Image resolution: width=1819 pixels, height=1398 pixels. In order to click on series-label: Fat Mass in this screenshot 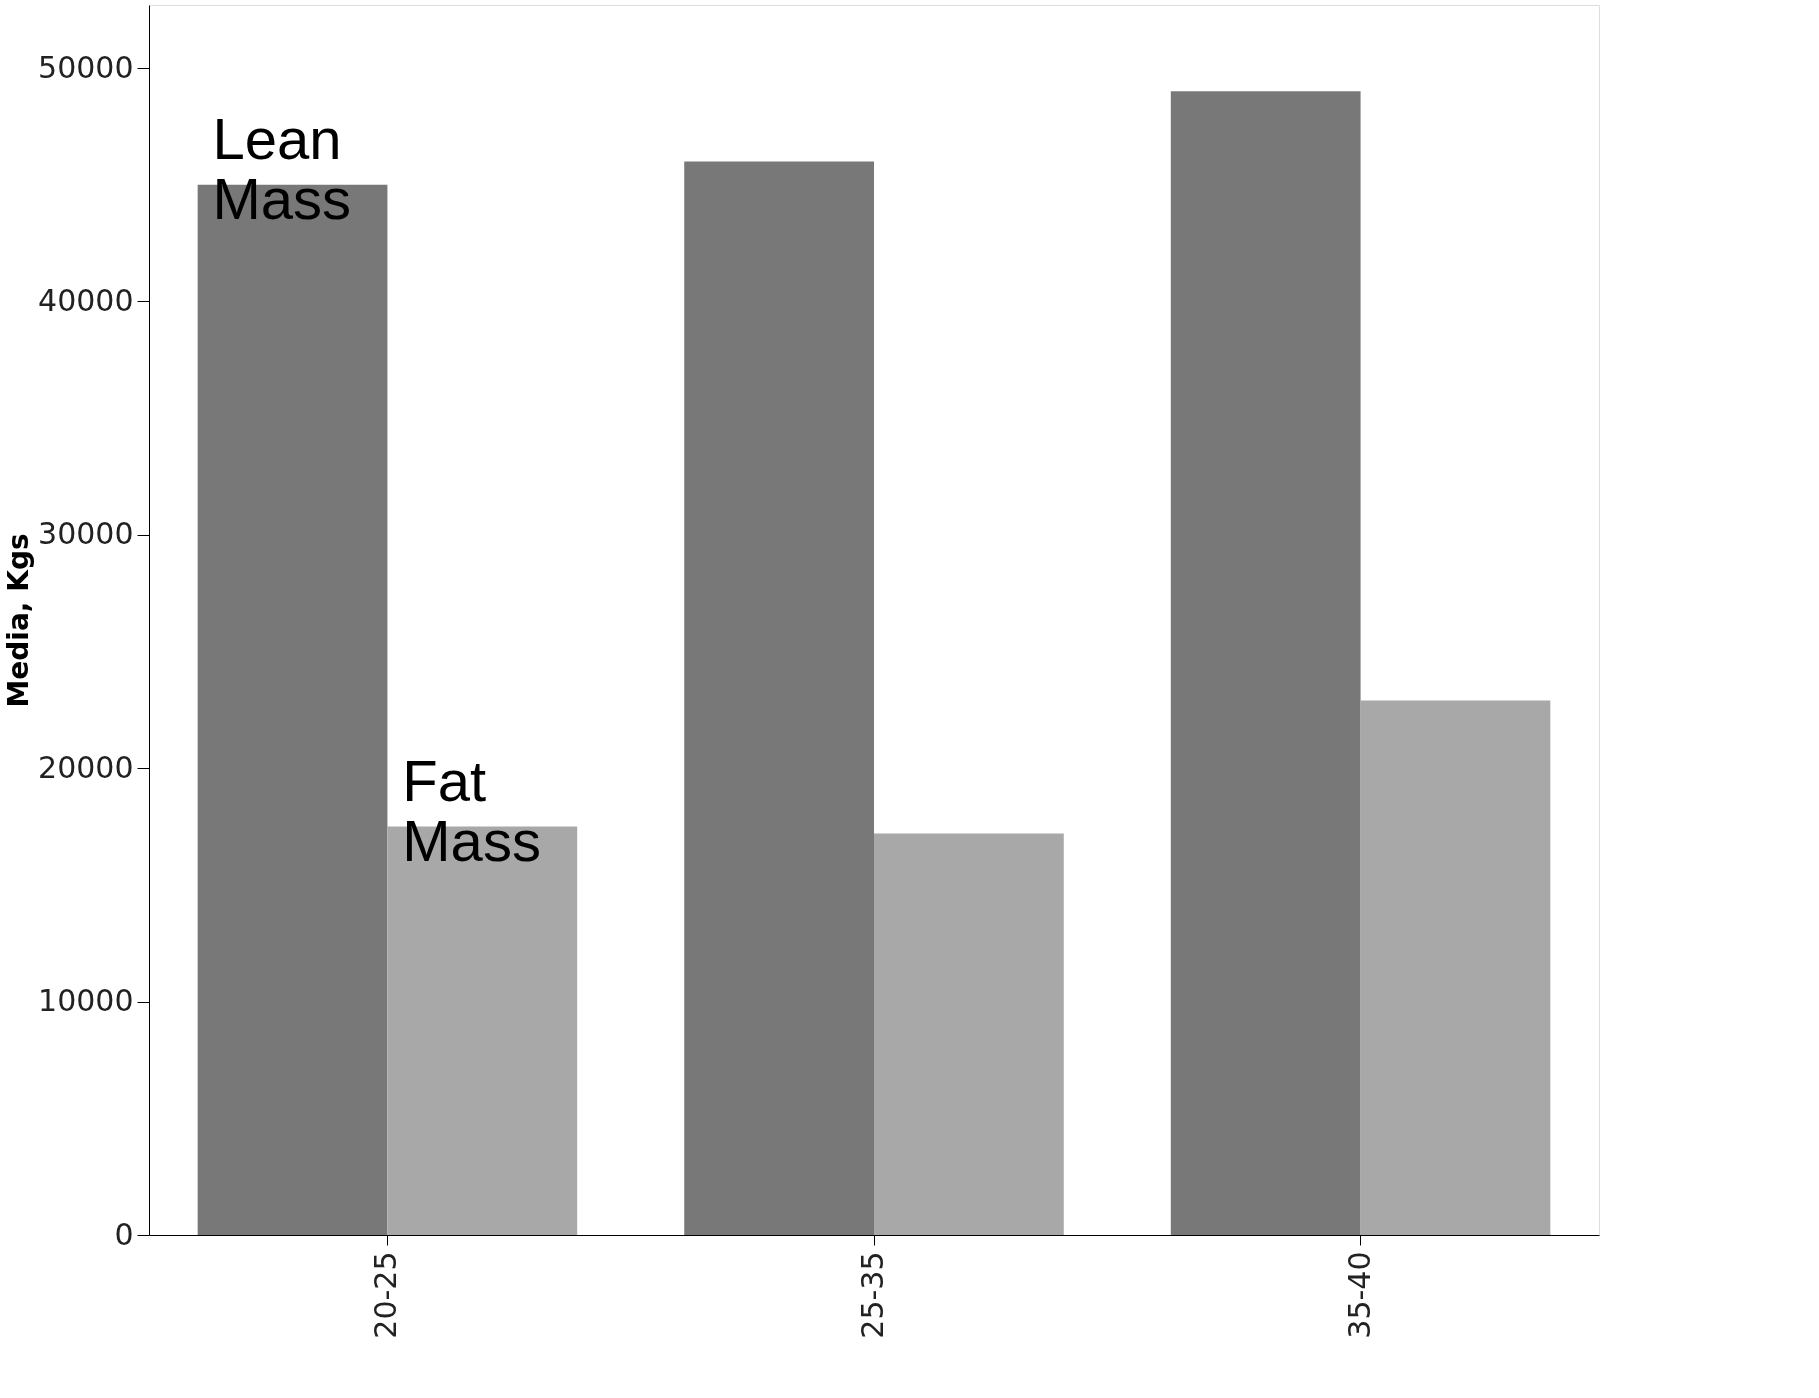, I will do `click(471, 810)`.